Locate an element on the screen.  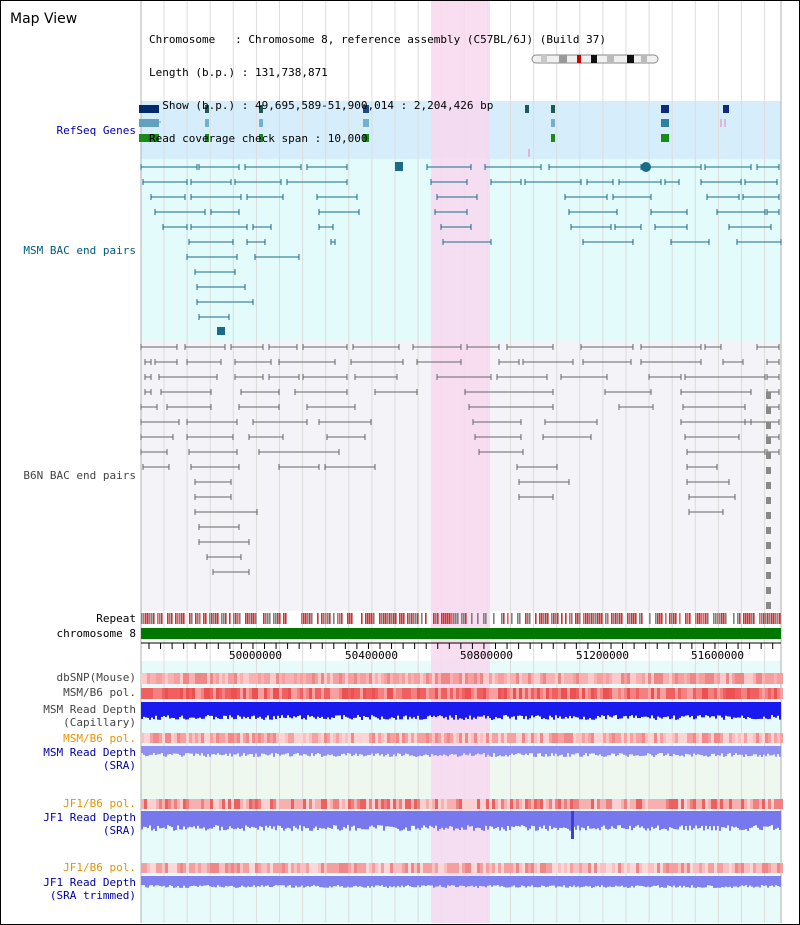
track-label-msm-depth-capillary: MSM Read Depth is located at coordinates (89, 709).